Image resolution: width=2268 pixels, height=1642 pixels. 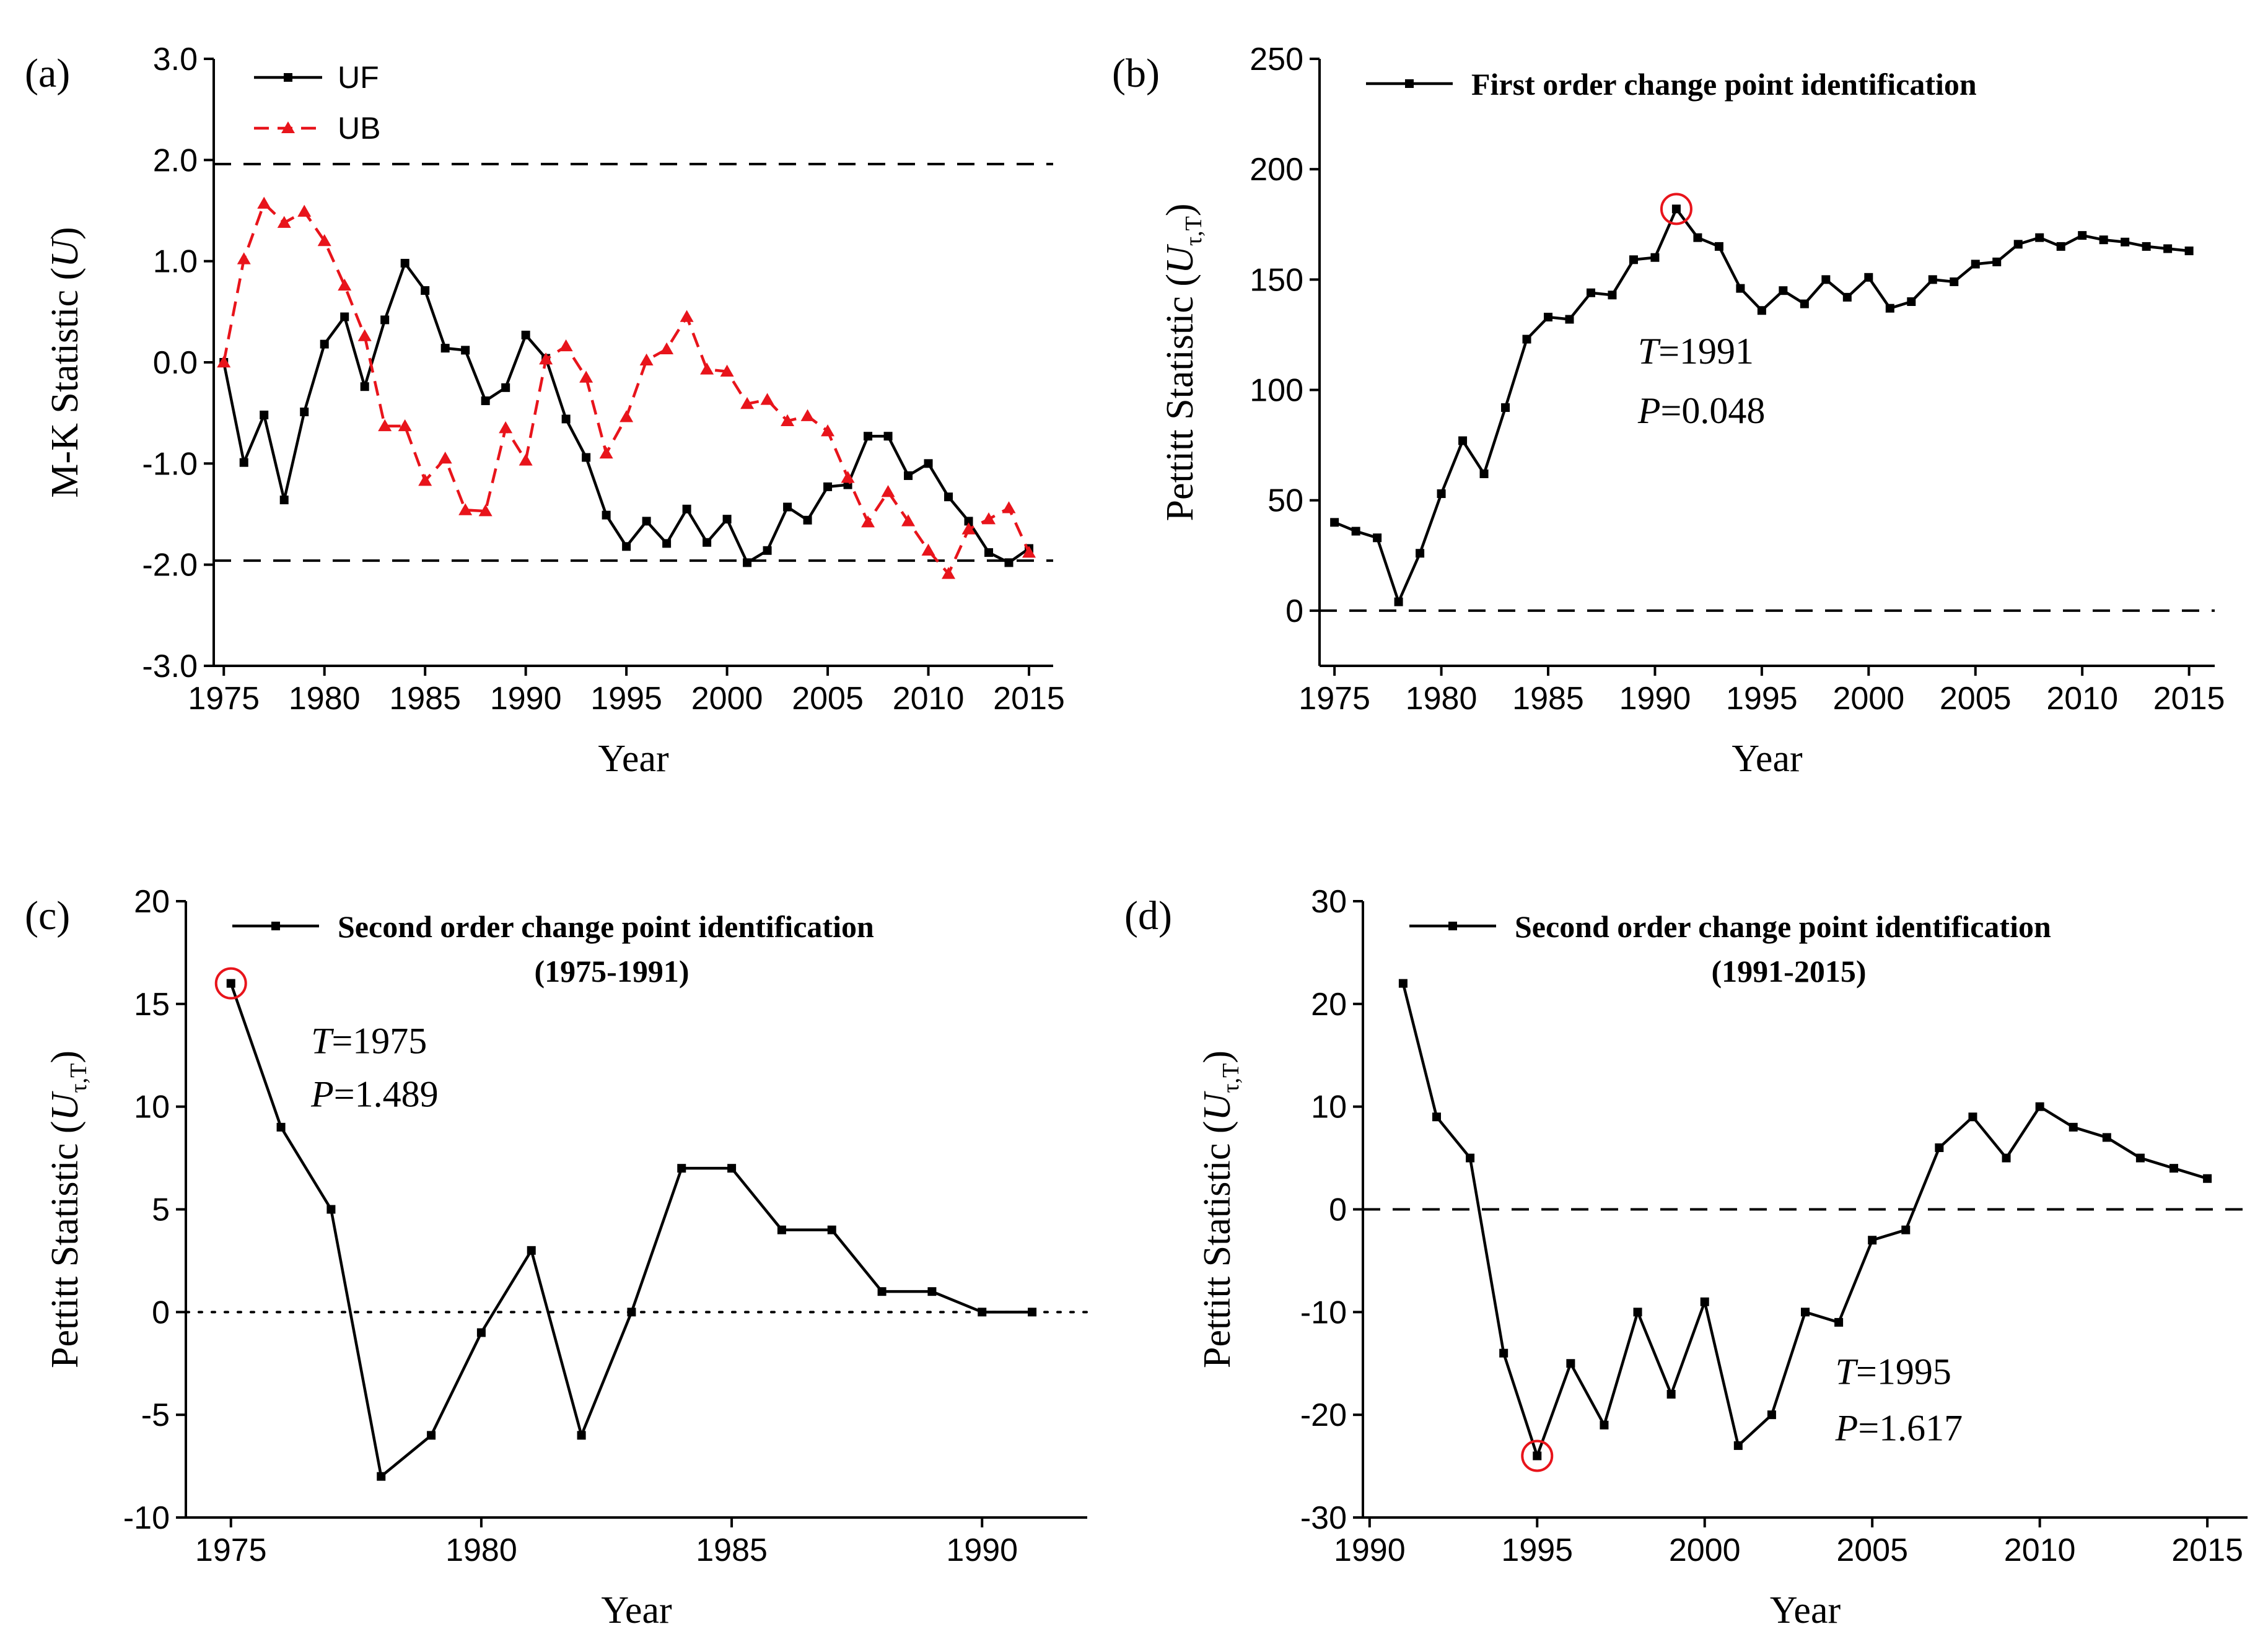 I want to click on x-tick-label: 2005, so click(x=828, y=699).